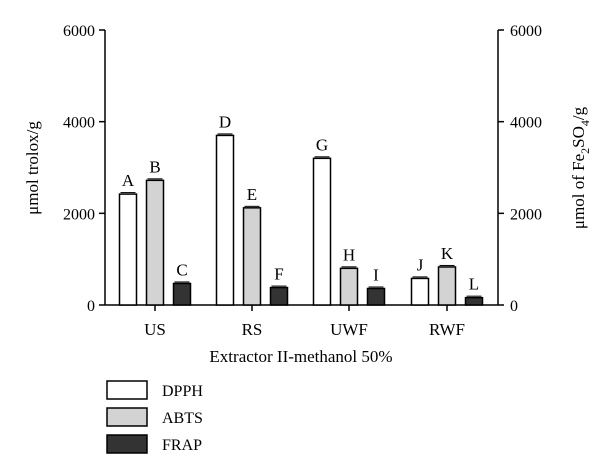 This screenshot has height=471, width=600. Describe the element at coordinates (127, 417) in the screenshot. I see `legend-swatch-abts` at that location.